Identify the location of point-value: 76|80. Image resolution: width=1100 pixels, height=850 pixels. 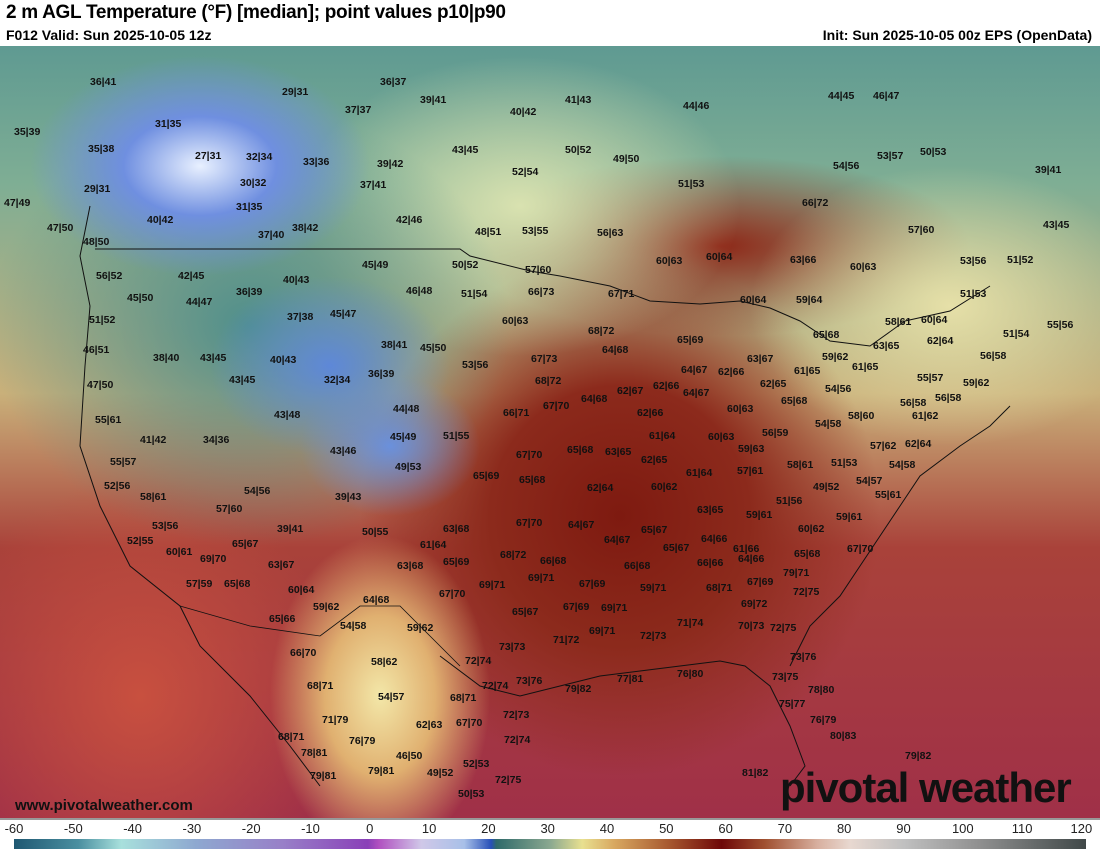
(690, 674).